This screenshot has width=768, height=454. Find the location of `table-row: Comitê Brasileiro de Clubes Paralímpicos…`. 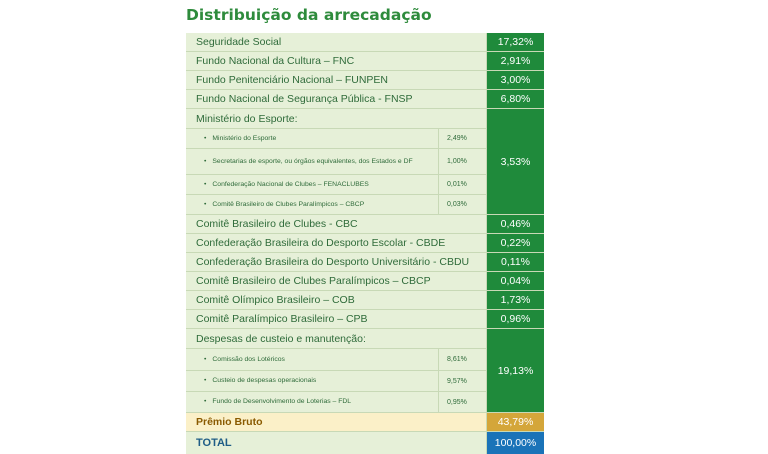

table-row: Comitê Brasileiro de Clubes Paralímpicos… is located at coordinates (365, 281).